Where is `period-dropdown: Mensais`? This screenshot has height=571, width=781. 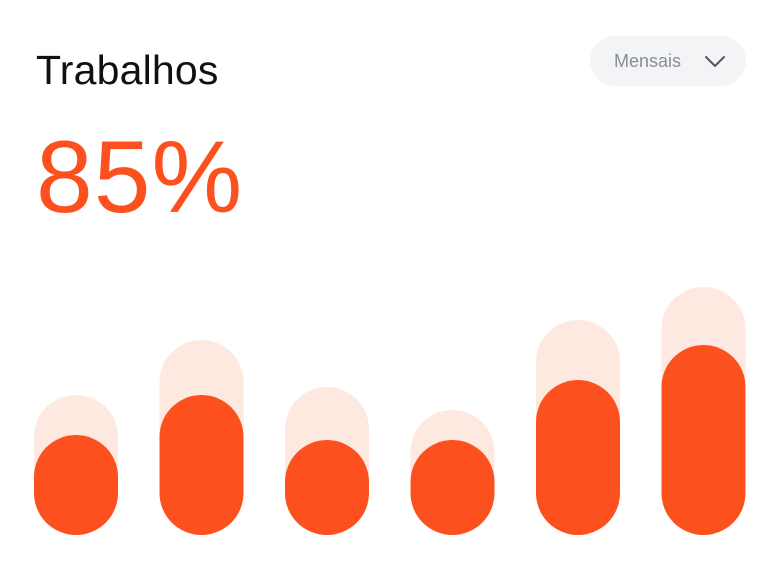
period-dropdown: Mensais is located at coordinates (668, 61).